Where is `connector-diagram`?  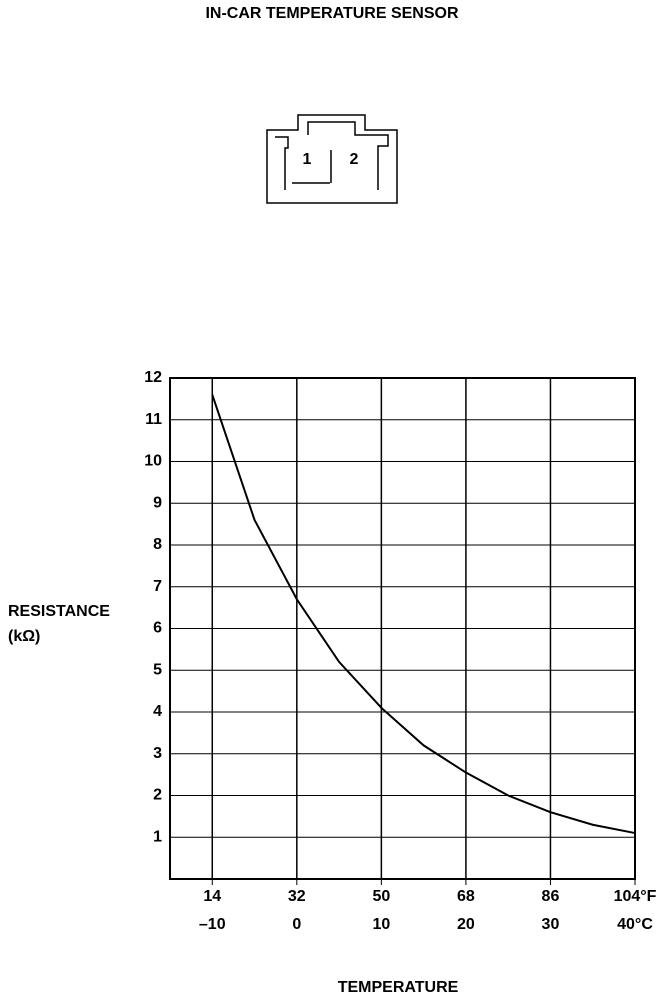 connector-diagram is located at coordinates (332, 159).